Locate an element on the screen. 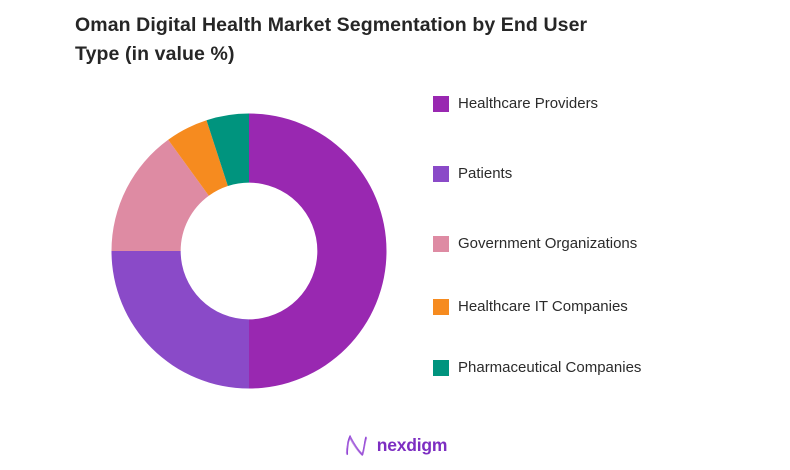 Image resolution: width=790 pixels, height=470 pixels. chart-title-line2: Type (in value %) is located at coordinates (155, 54).